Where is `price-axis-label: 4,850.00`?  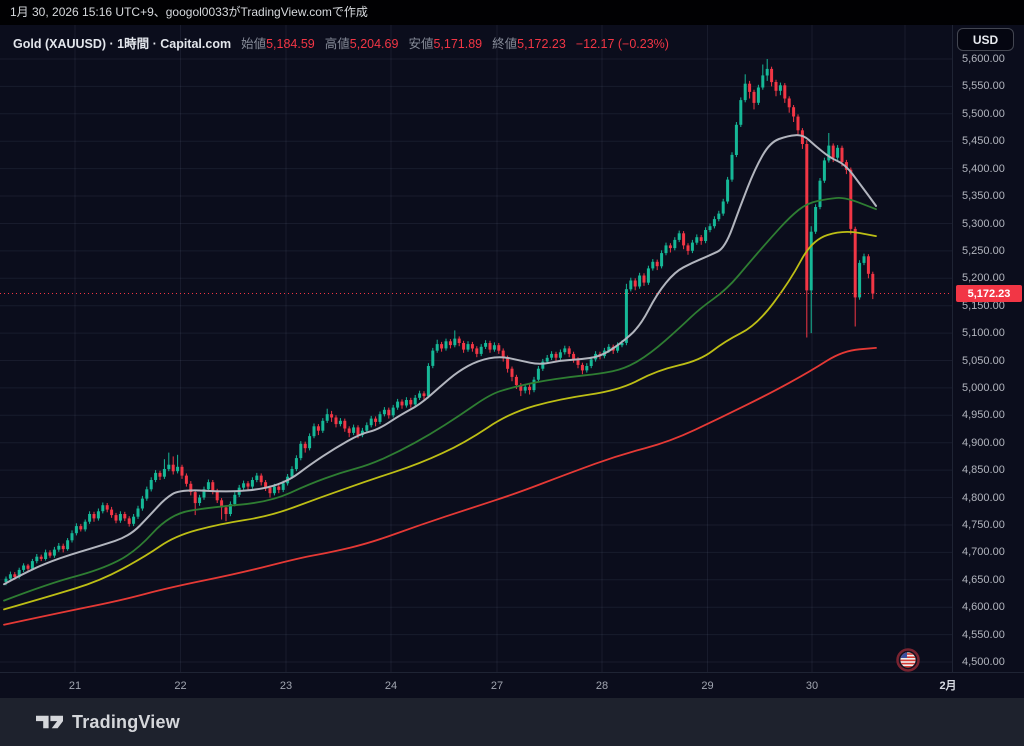
price-axis-label: 4,850.00 is located at coordinates (983, 470).